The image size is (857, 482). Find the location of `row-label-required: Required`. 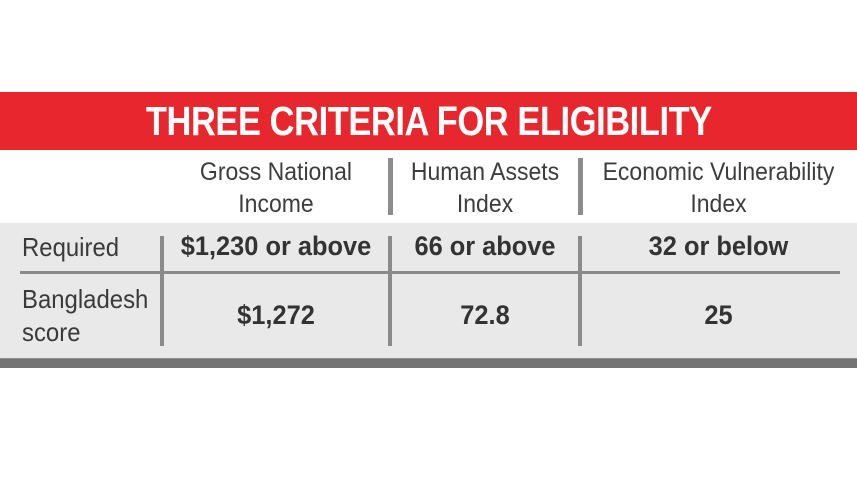

row-label-required: Required is located at coordinates (71, 247).